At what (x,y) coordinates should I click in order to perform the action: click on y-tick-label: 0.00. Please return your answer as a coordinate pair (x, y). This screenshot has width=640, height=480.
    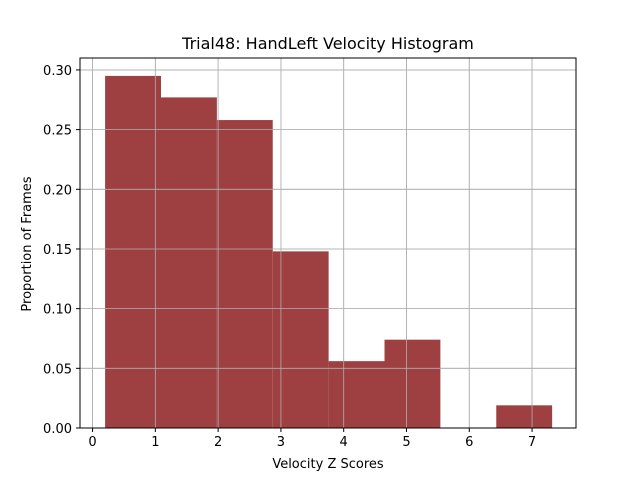
    Looking at the image, I should click on (57, 429).